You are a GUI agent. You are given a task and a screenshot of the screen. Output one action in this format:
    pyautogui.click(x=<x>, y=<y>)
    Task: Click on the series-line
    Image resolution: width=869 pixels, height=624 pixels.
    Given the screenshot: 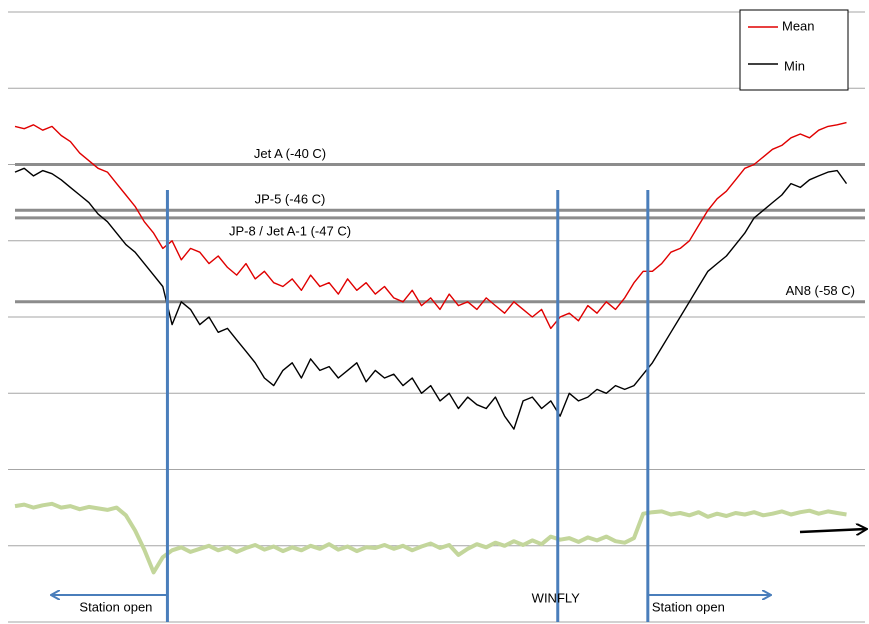 What is the action you would take?
    pyautogui.click(x=430, y=538)
    